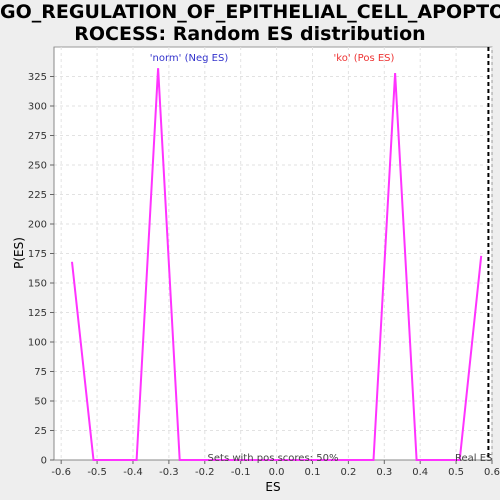 The width and height of the screenshot is (500, 500). Describe the element at coordinates (205, 472) in the screenshot. I see `x-tick-label: -0.2` at that location.